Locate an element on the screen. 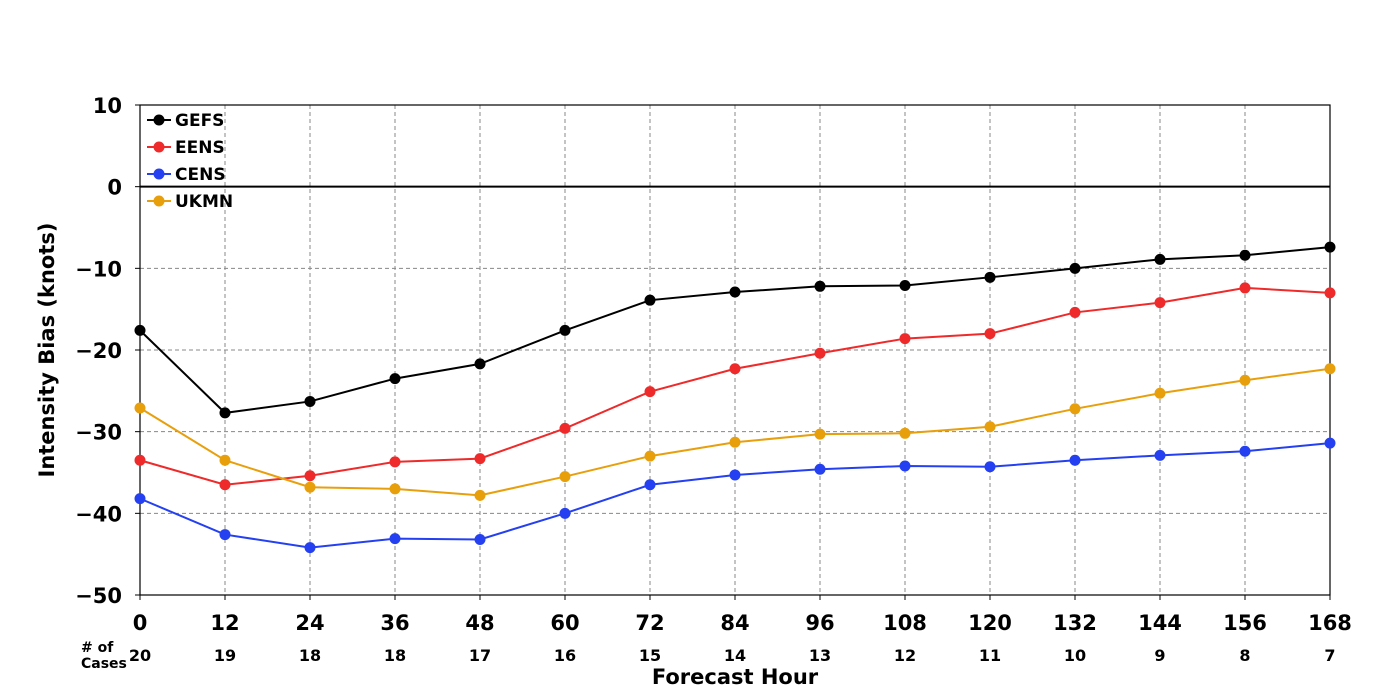 The image size is (1400, 700). x-axis-title: Forecast Hour is located at coordinates (735, 677).